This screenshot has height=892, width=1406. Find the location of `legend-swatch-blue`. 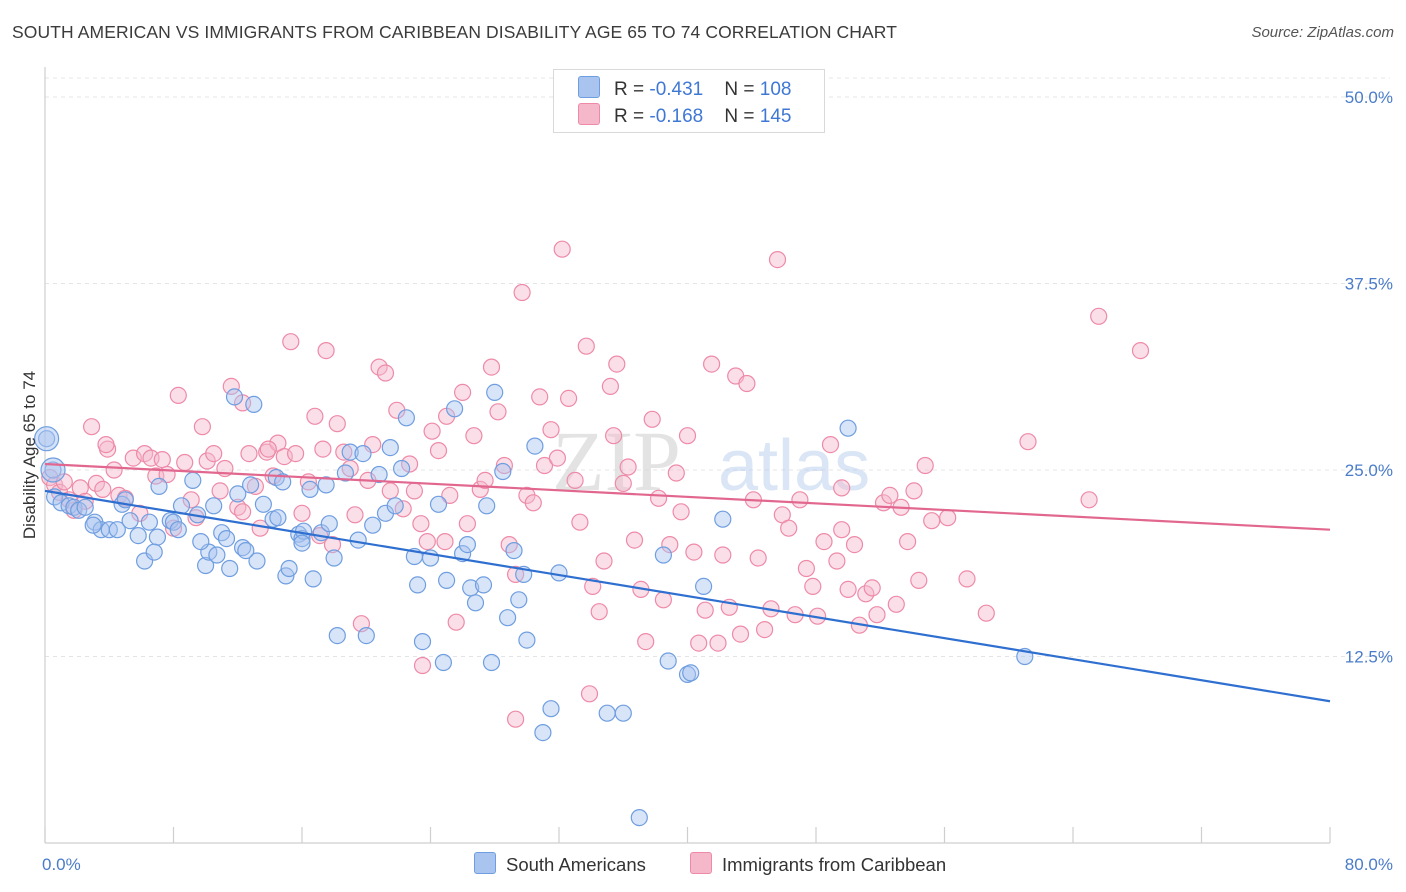

legend-swatch-blue is located at coordinates (589, 87).